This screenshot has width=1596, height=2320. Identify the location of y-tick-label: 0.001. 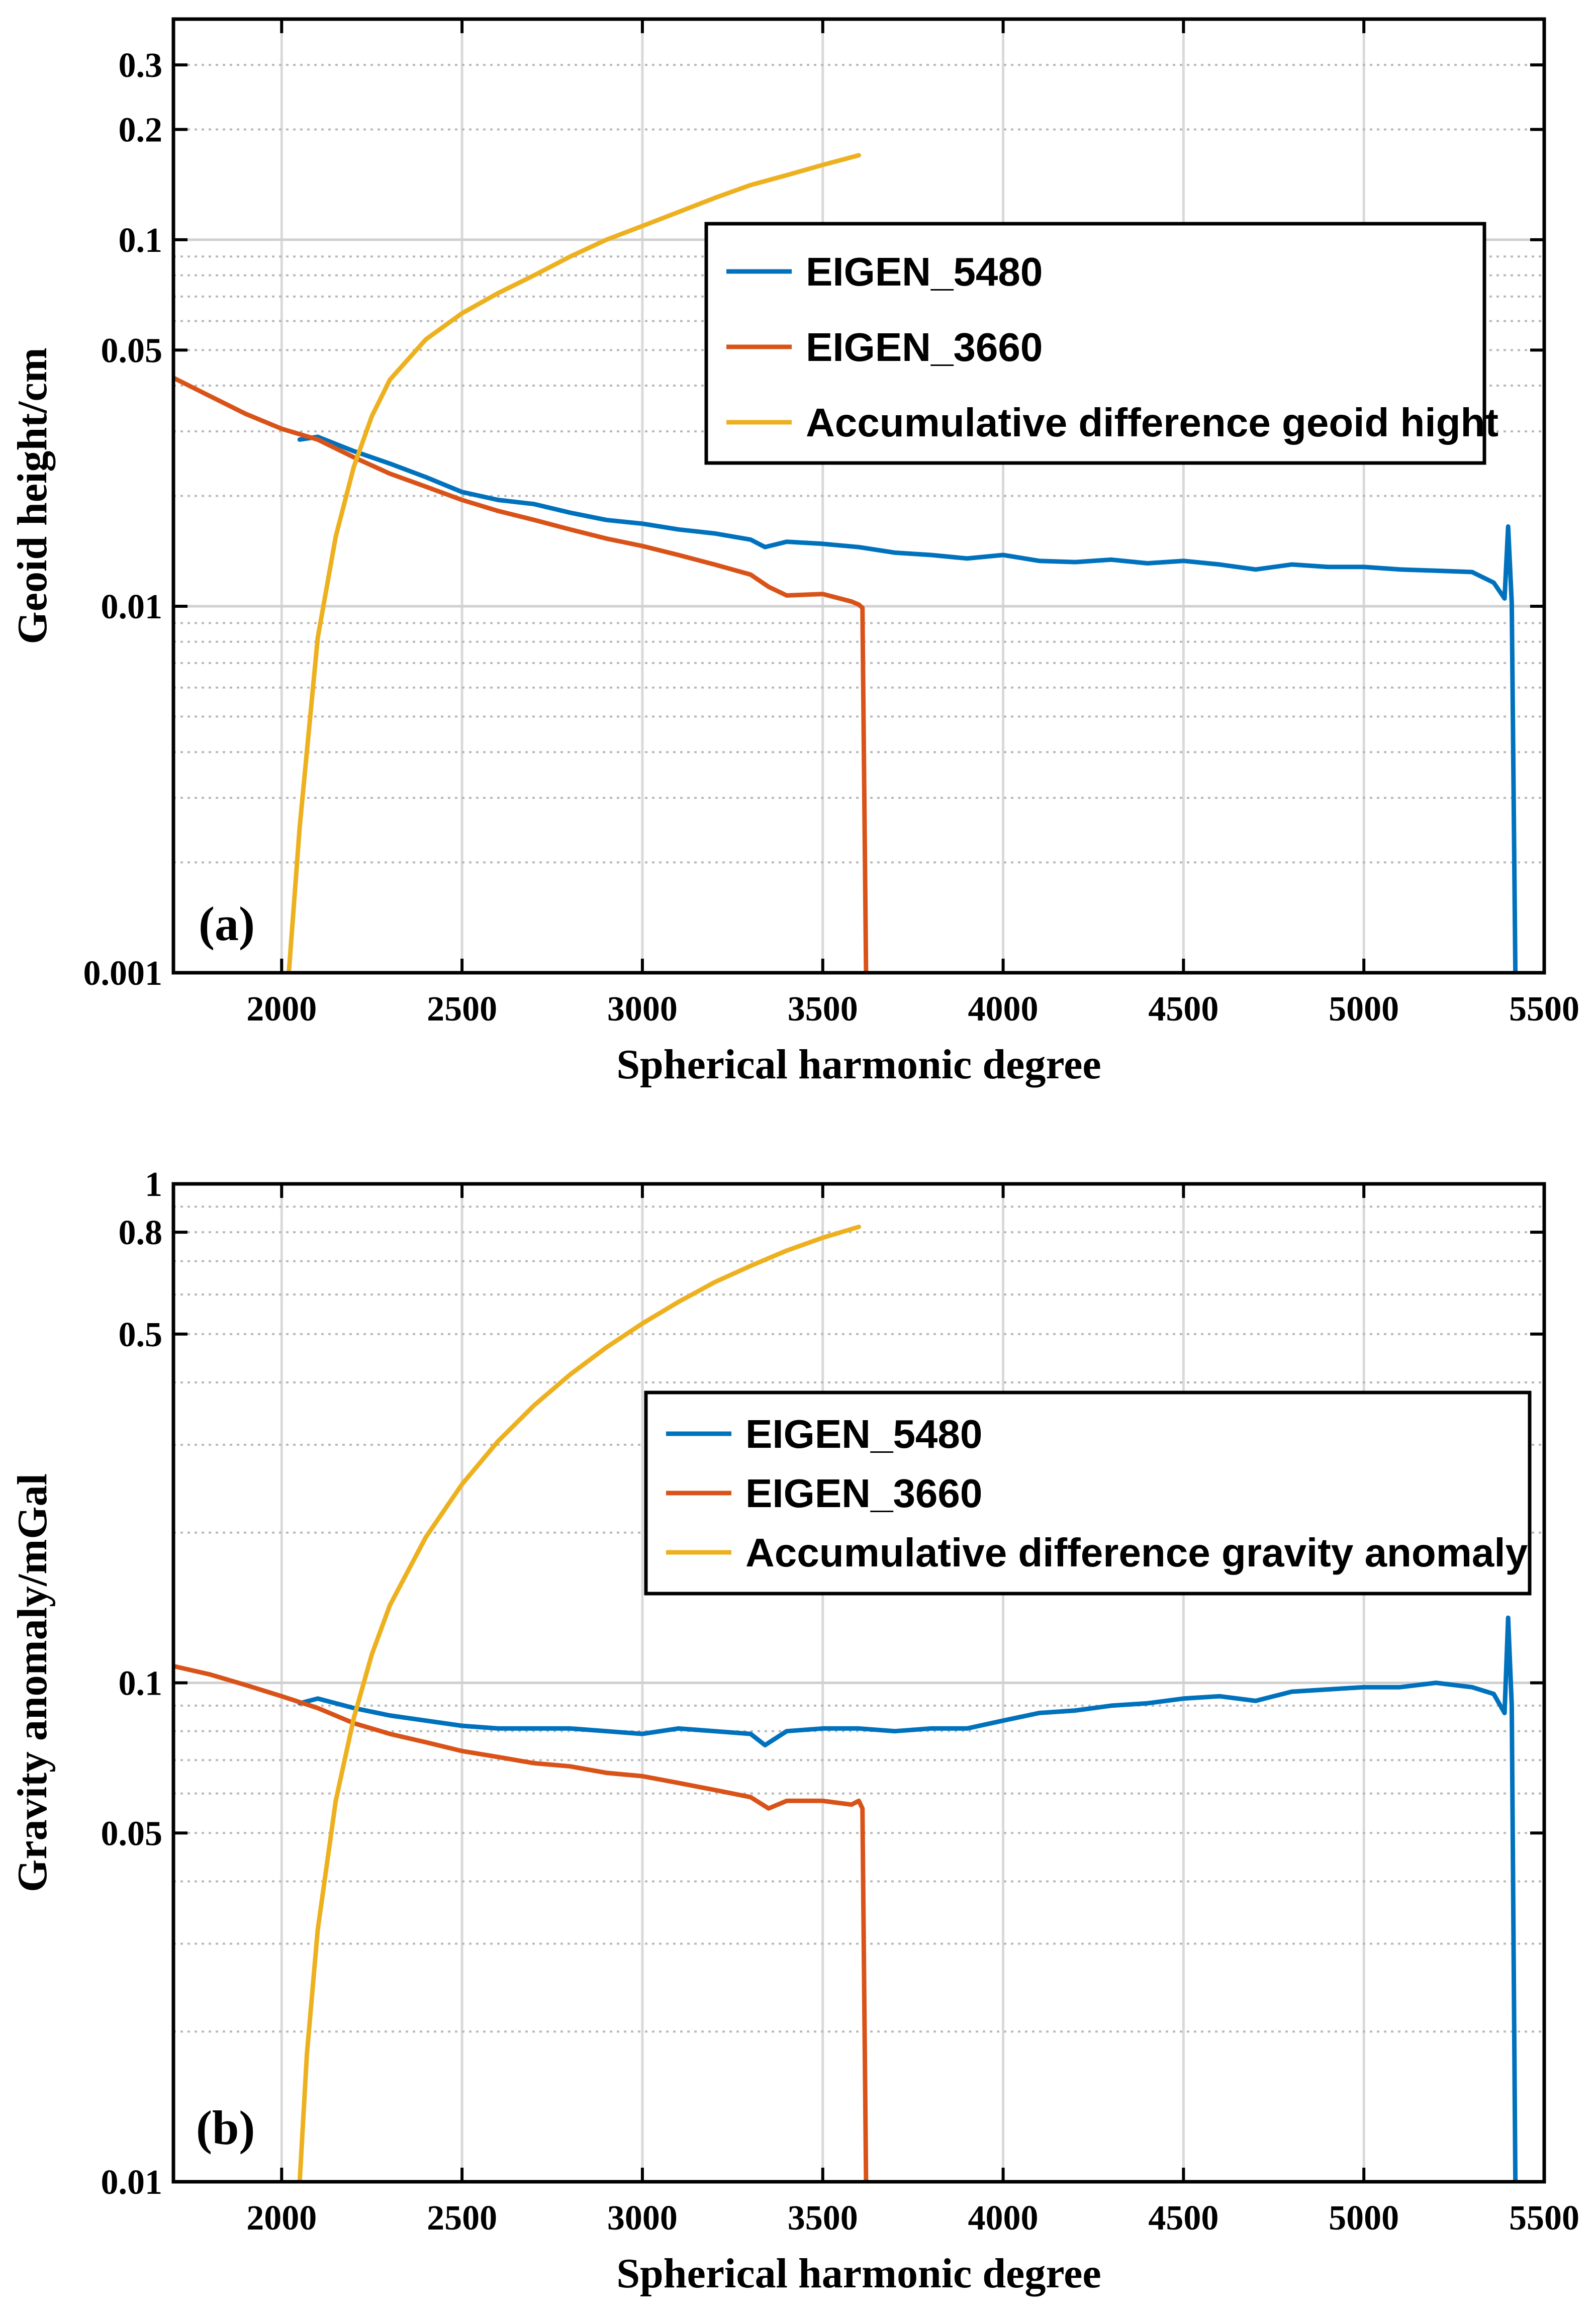
(123, 973).